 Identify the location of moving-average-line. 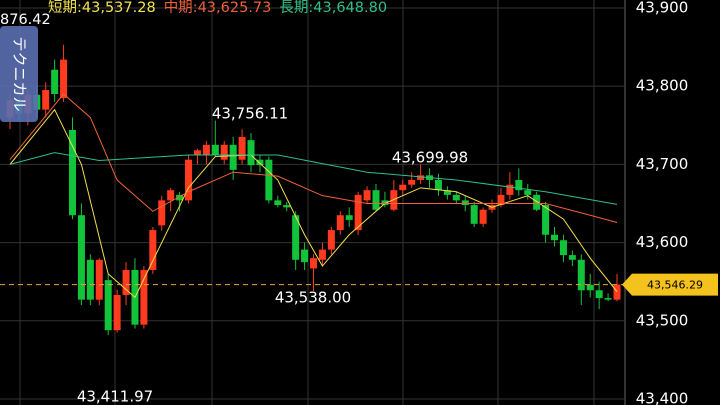
(313, 178).